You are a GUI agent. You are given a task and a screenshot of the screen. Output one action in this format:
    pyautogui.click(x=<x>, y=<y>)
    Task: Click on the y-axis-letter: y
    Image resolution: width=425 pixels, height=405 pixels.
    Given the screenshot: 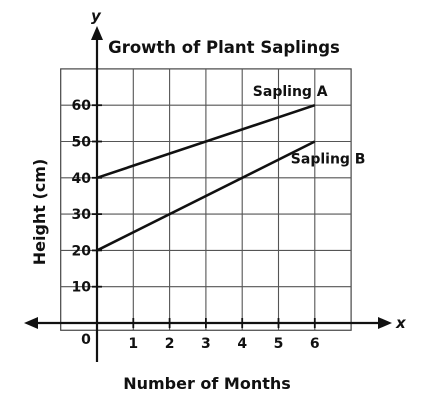 What is the action you would take?
    pyautogui.click(x=96, y=16)
    